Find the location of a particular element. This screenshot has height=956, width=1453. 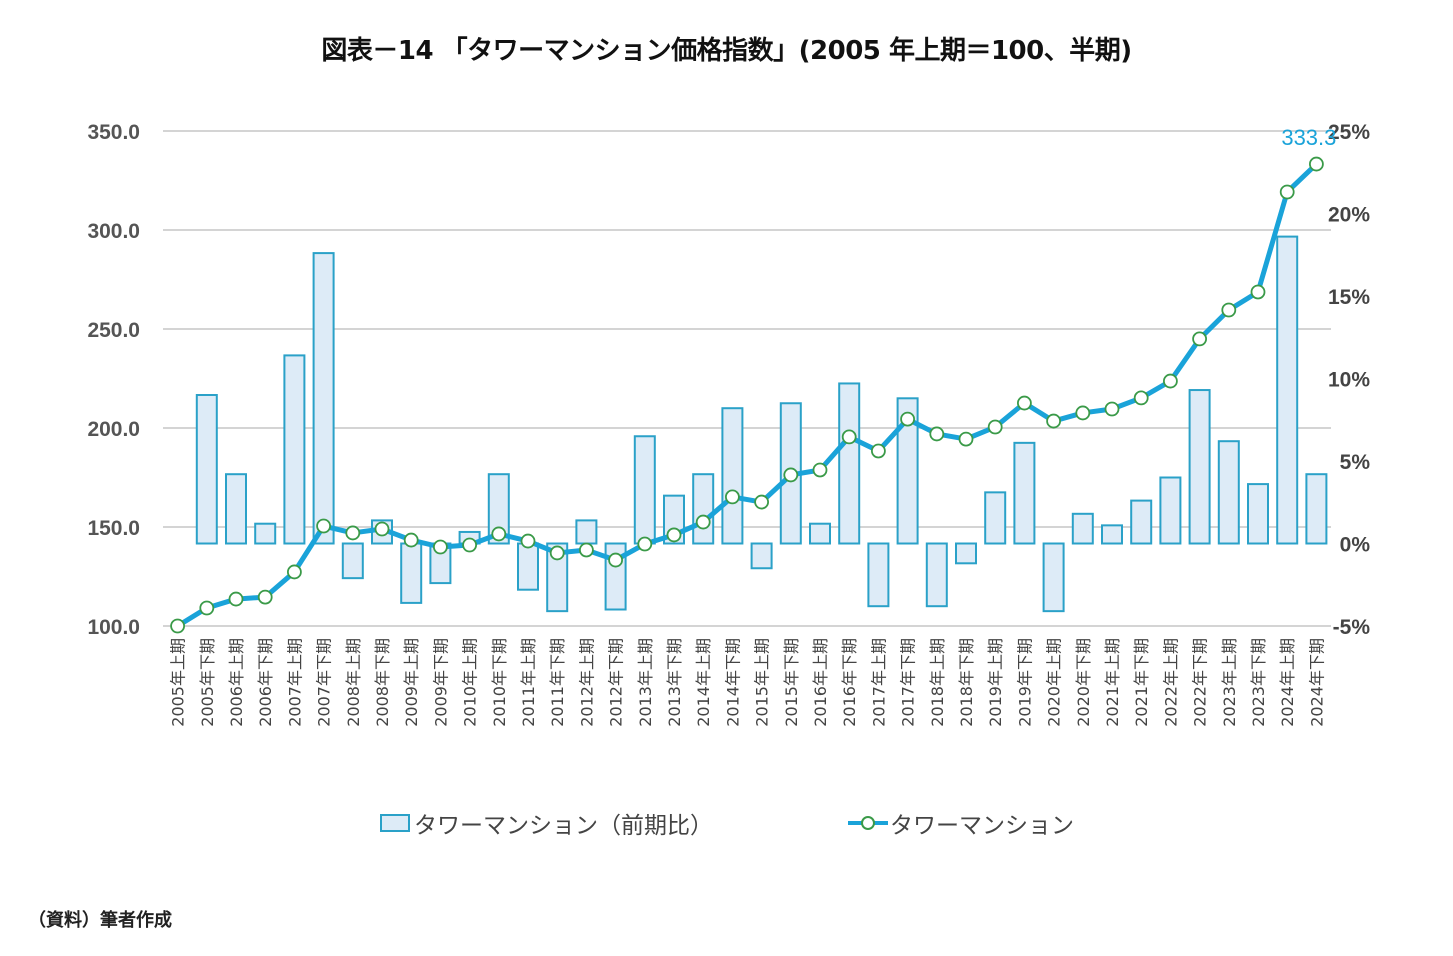

legend-line-marker-icon is located at coordinates (868, 823).